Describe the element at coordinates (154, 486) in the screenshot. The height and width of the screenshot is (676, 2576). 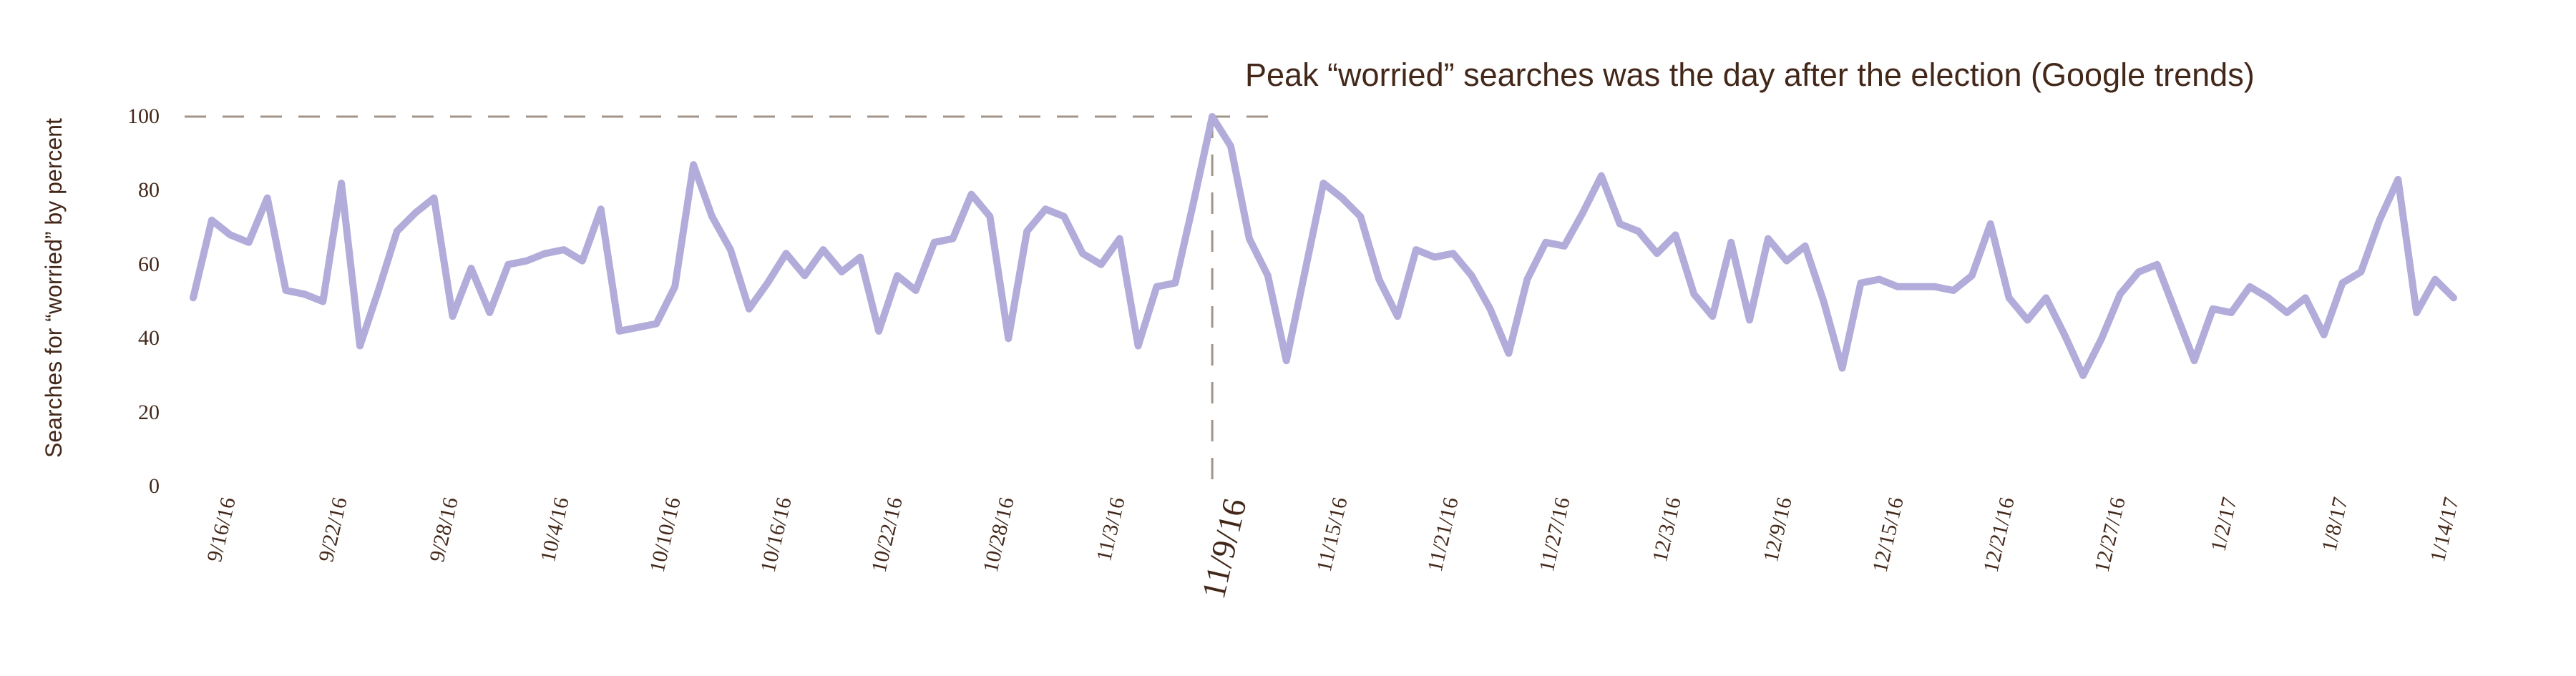
I see `y-tick-label-0: 0` at that location.